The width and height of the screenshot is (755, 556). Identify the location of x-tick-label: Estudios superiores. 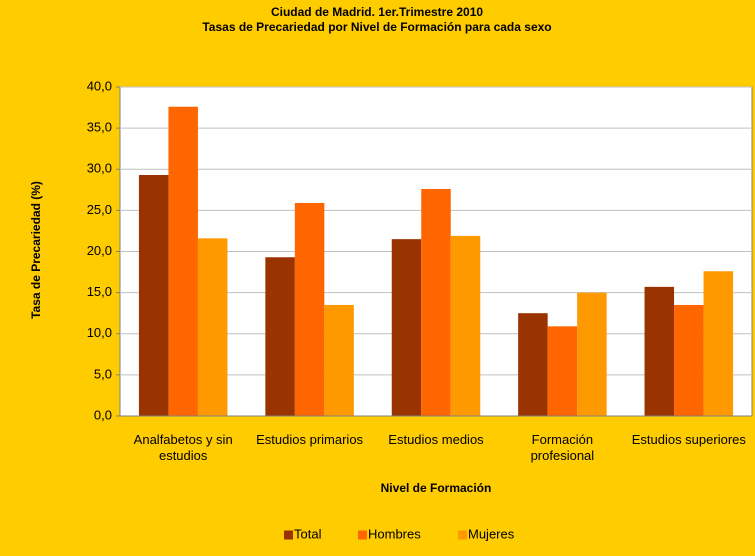
(688, 439).